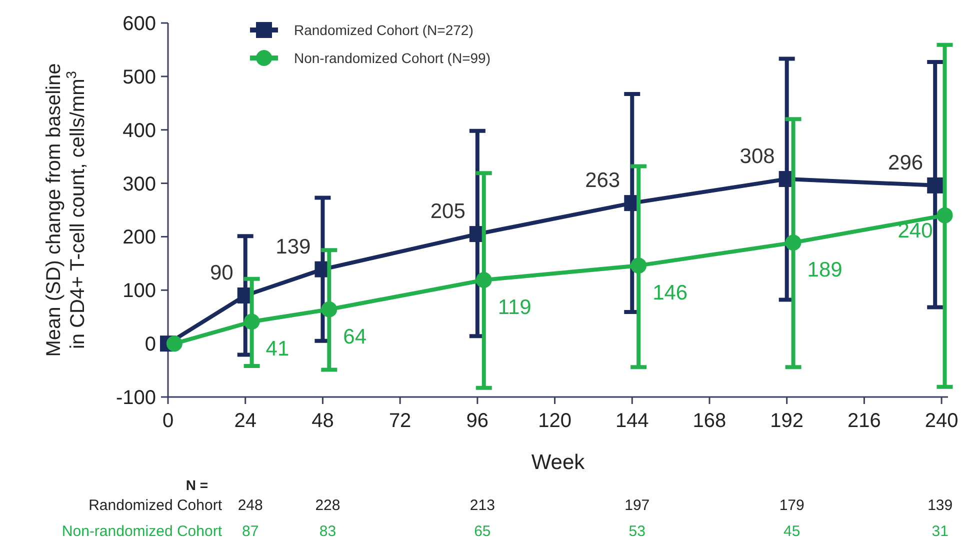 This screenshot has width=967, height=540. I want to click on x-tick-label: 0, so click(168, 421).